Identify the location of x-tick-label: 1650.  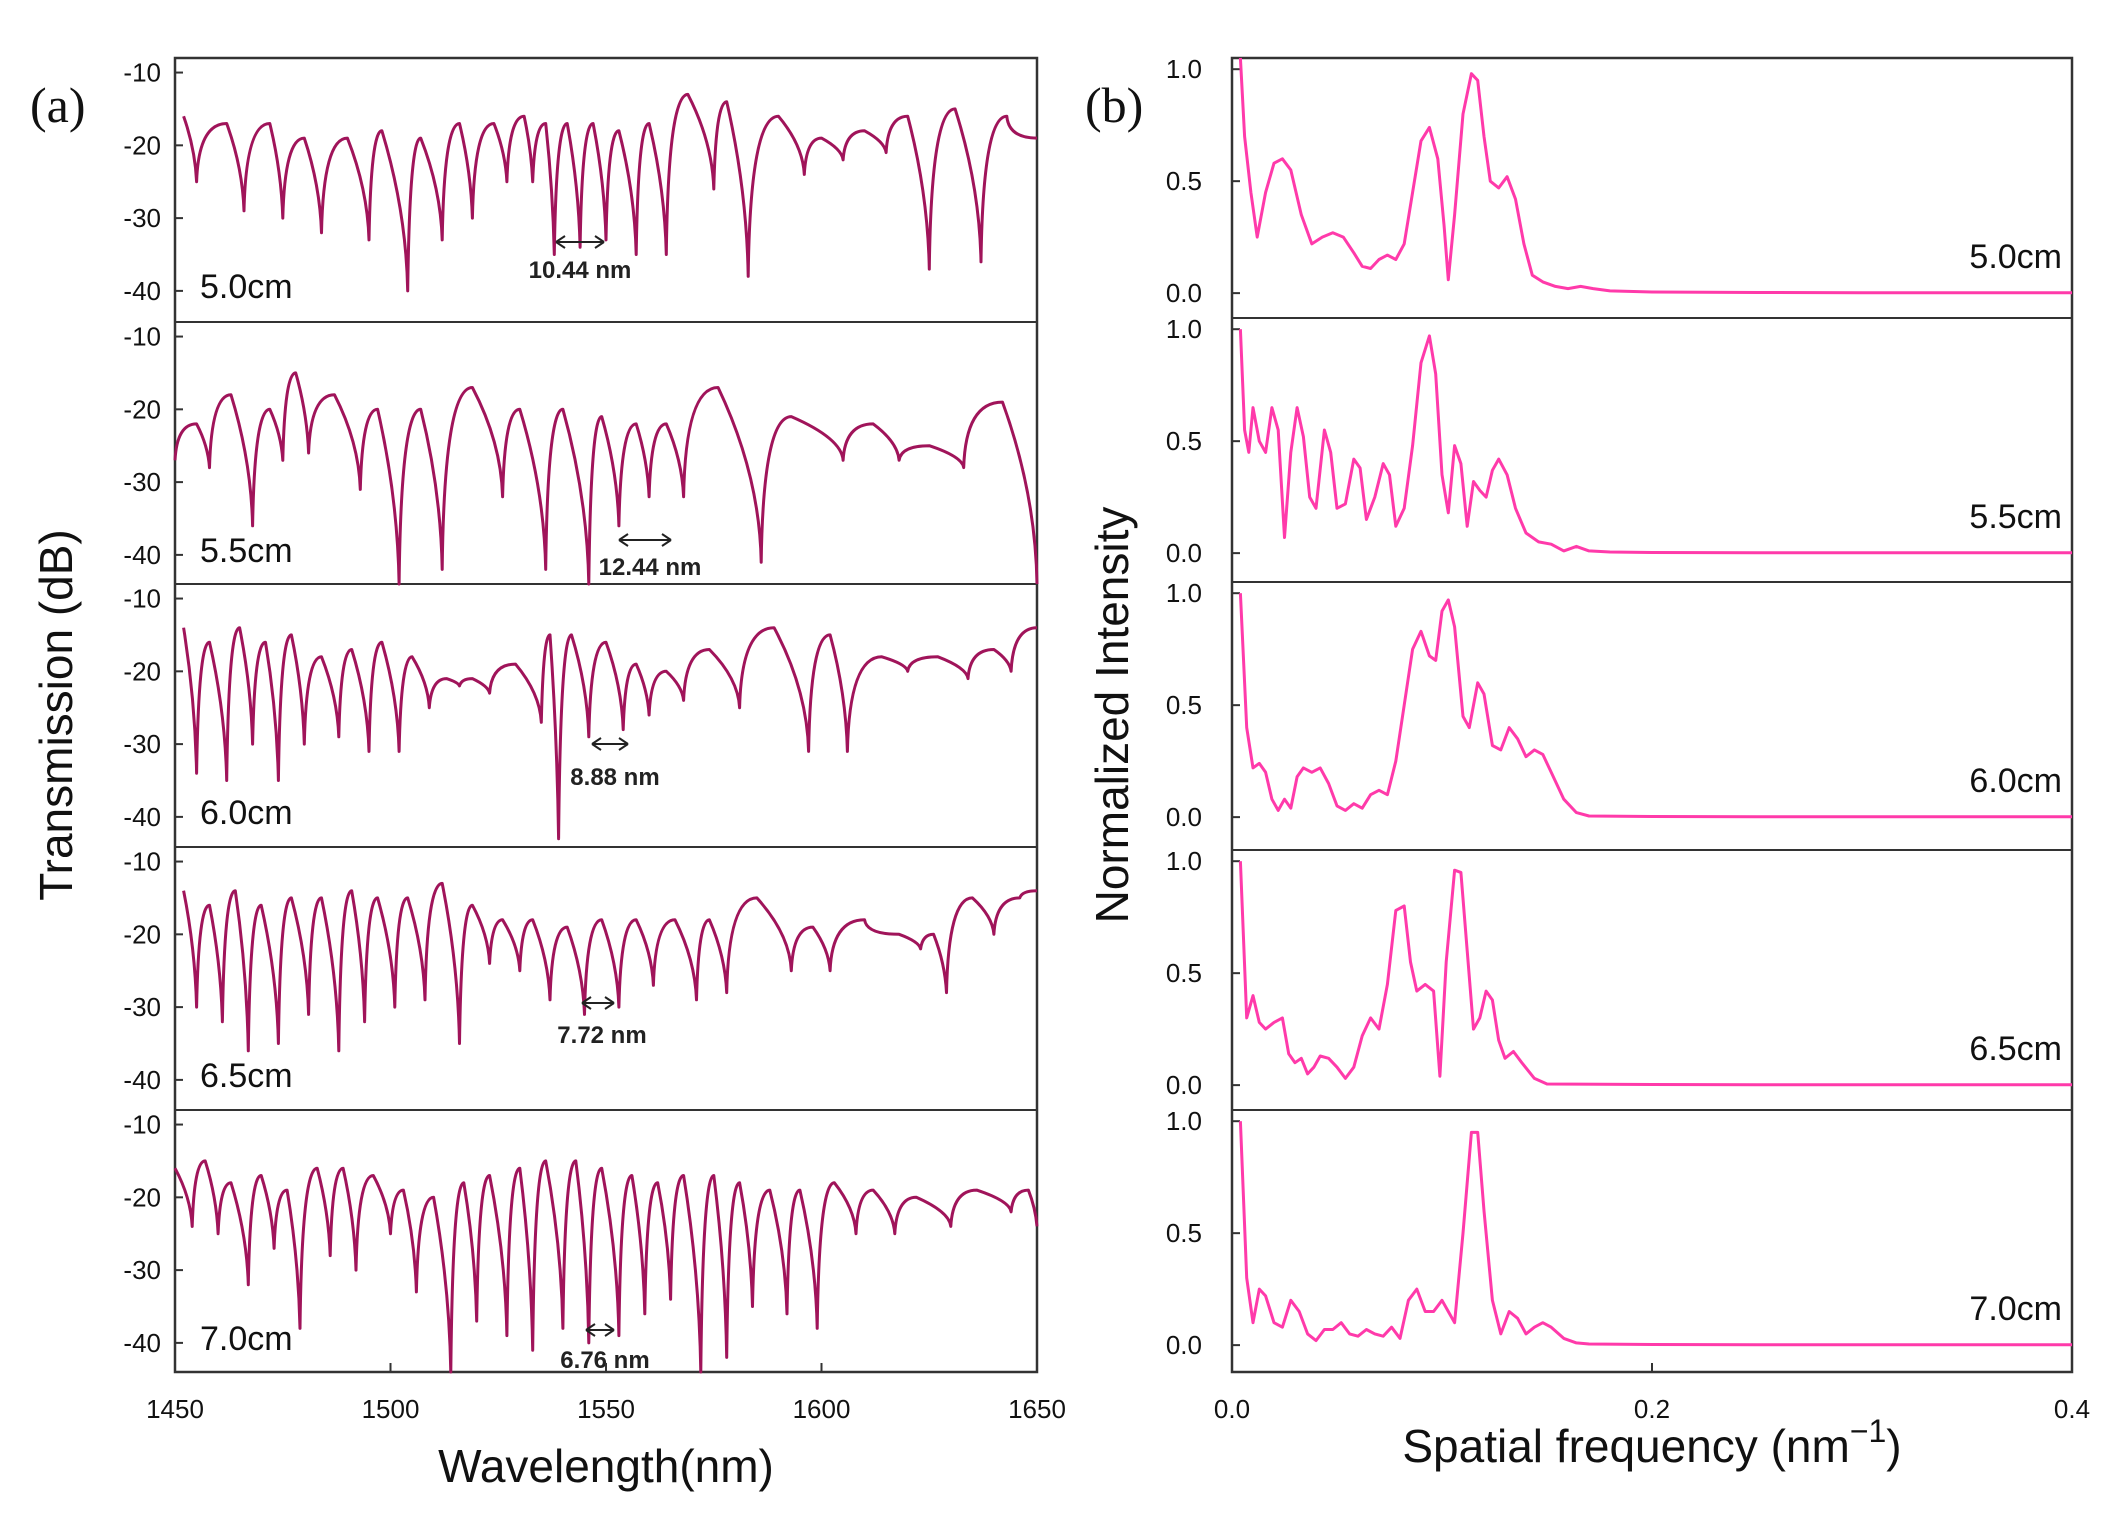
(1037, 1409).